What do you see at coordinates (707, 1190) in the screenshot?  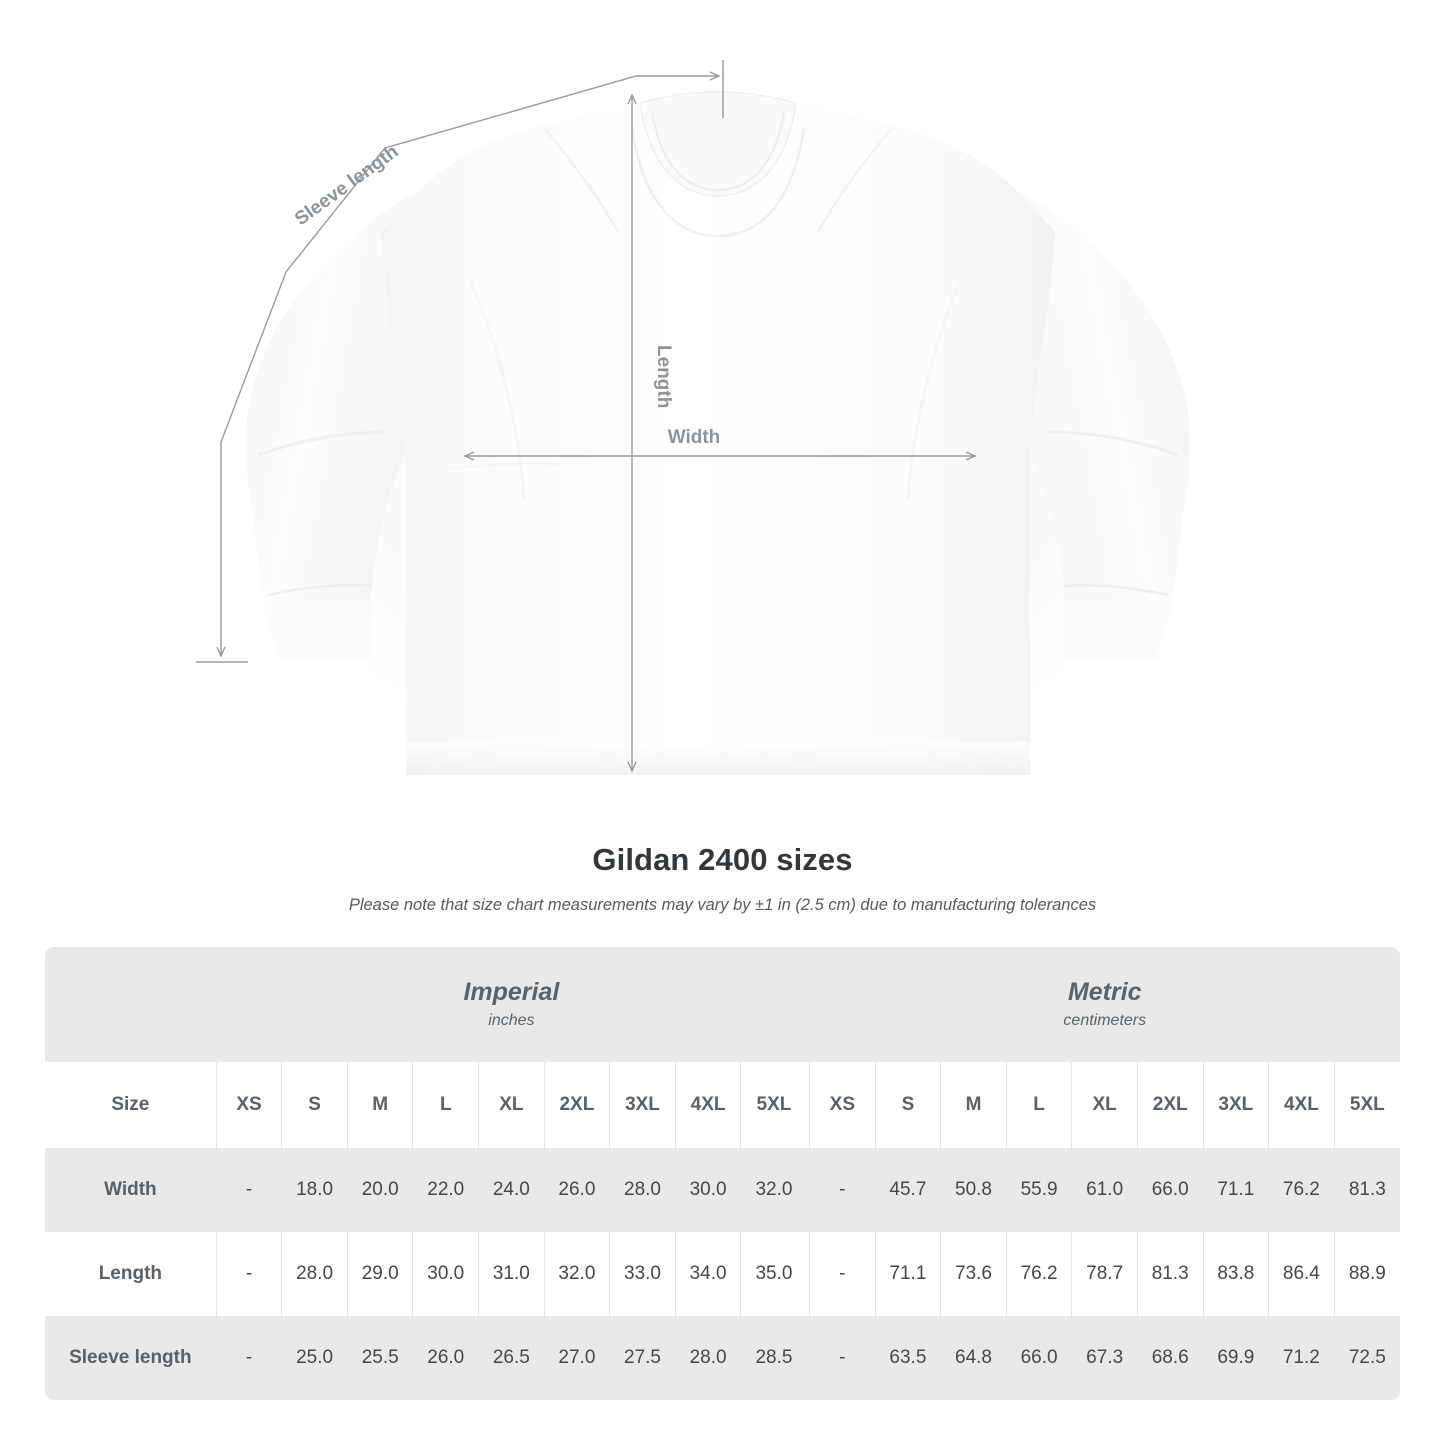 I see `cell-width-imp-4xl: 30.0` at bounding box center [707, 1190].